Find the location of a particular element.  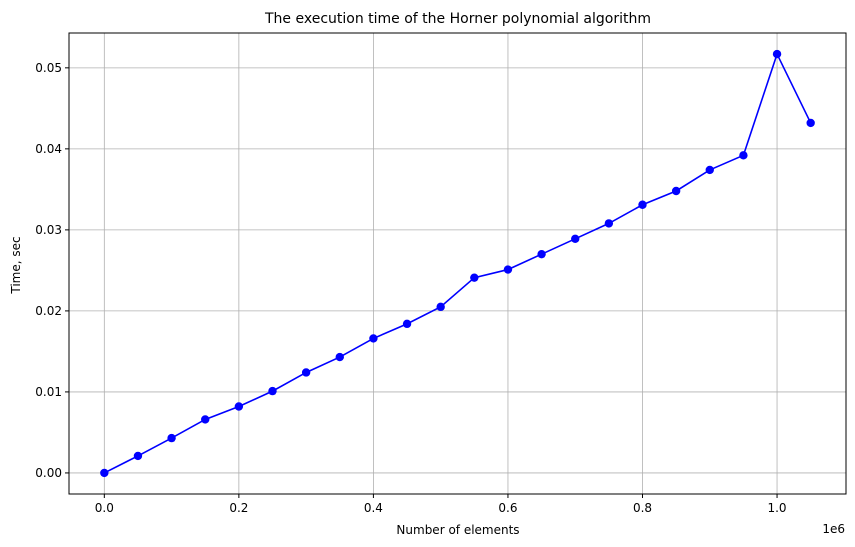

y-tick-label: 0.03 is located at coordinates (48, 230).